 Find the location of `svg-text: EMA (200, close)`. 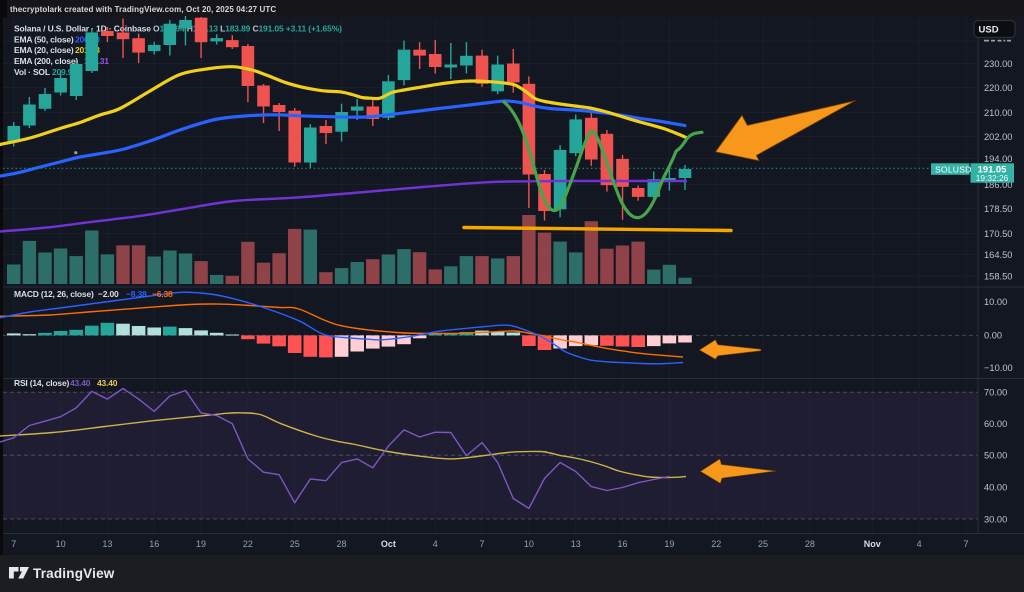

svg-text: EMA (200, close) is located at coordinates (46, 61).